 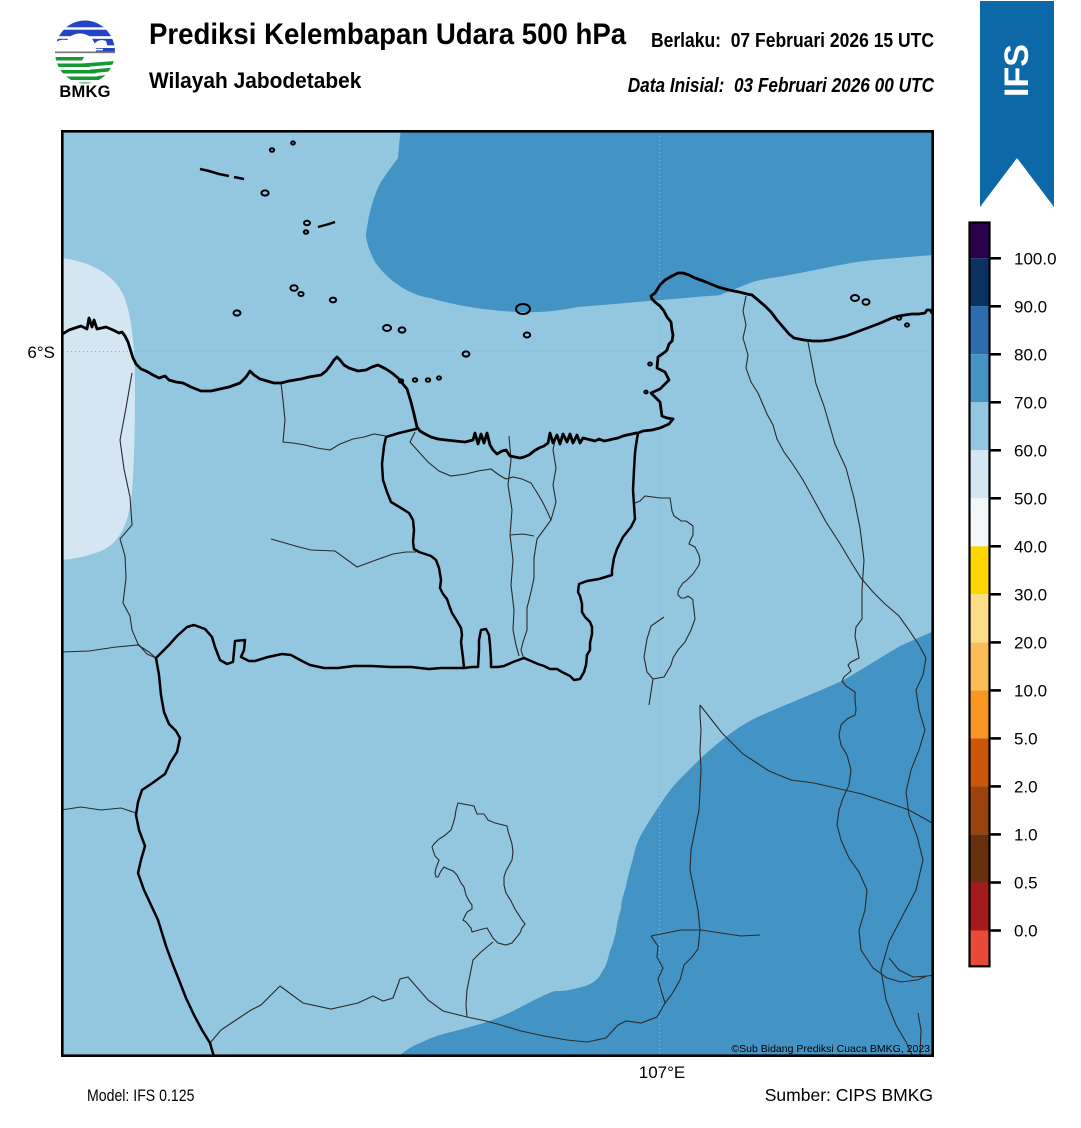 I want to click on svg-text: 50.0, so click(x=1030, y=498).